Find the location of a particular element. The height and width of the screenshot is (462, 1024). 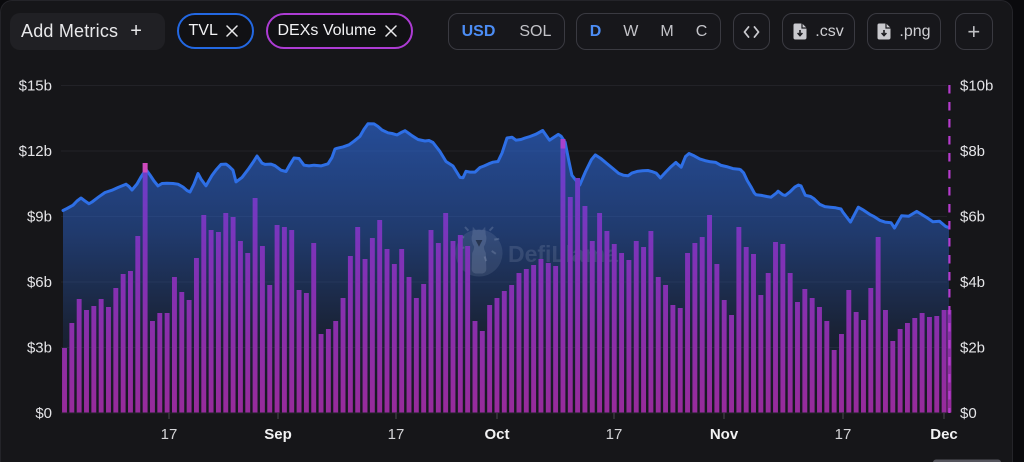

svg-text: Dec is located at coordinates (944, 434).